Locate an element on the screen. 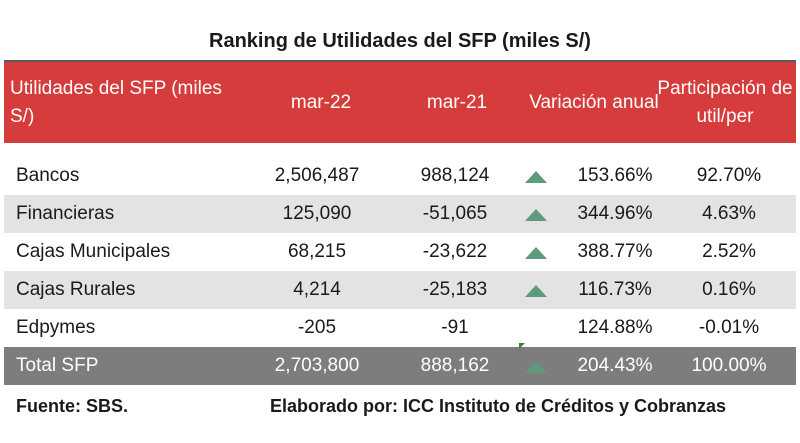 This screenshot has width=800, height=443. row-mar-22: 4,214 is located at coordinates (317, 289).